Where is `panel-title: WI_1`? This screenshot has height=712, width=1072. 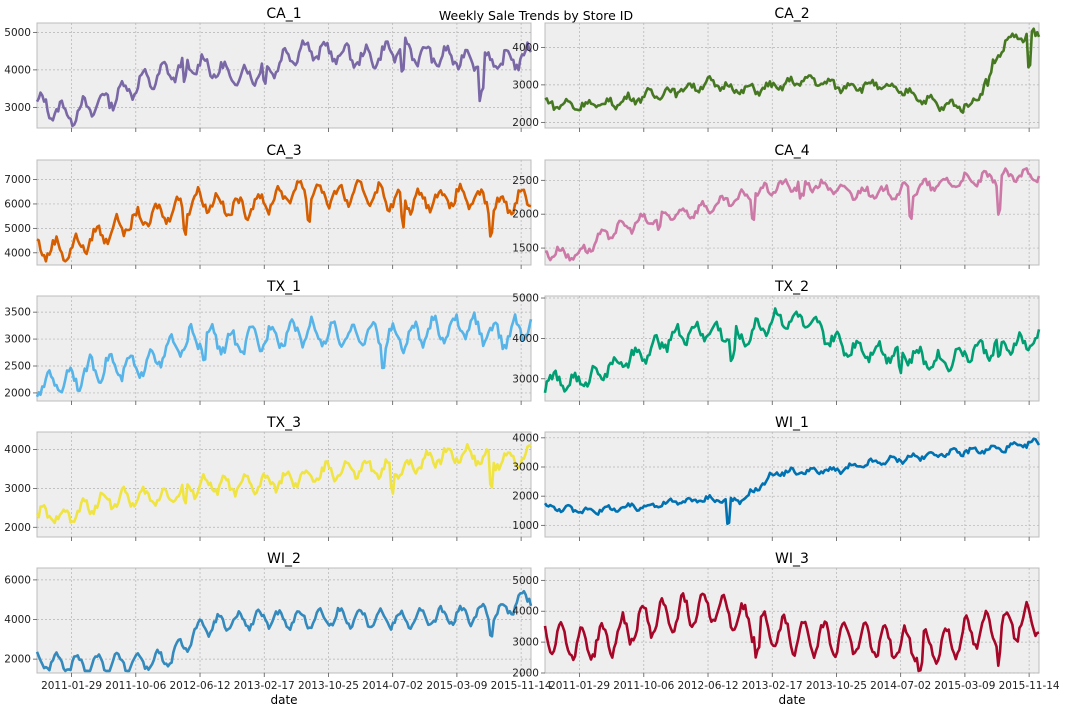 panel-title: WI_1 is located at coordinates (792, 423).